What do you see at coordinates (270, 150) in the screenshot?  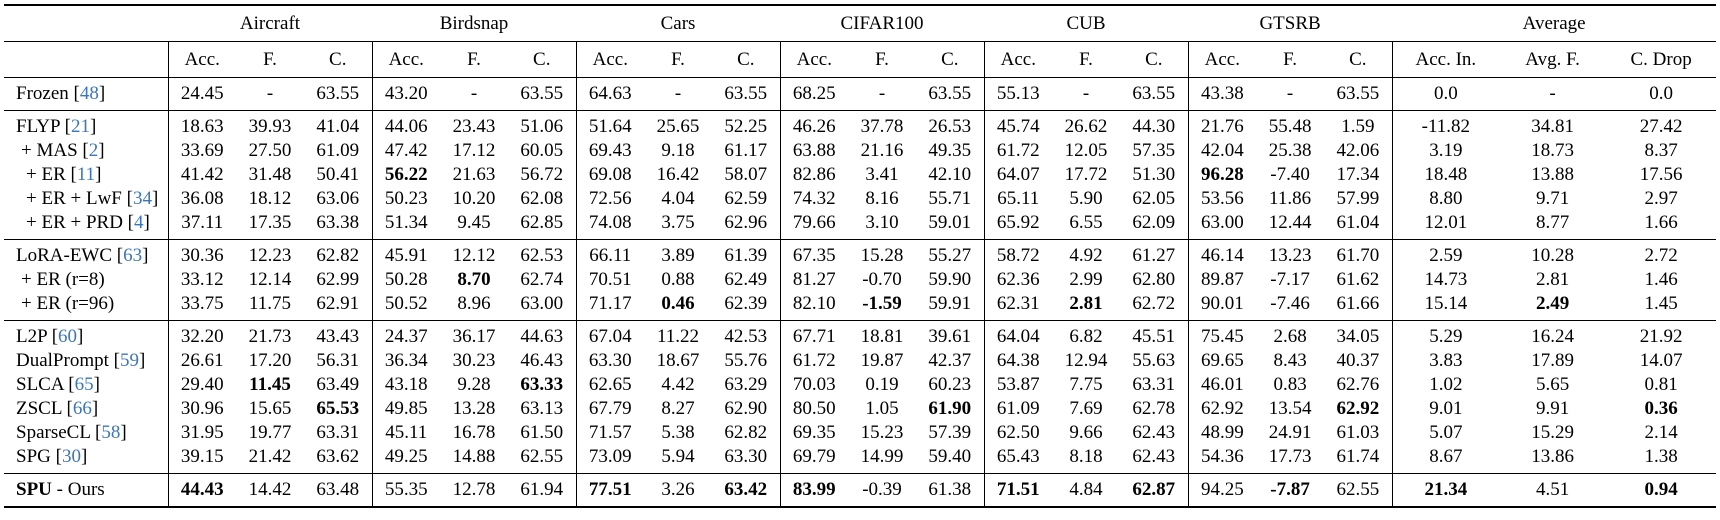 I see `table-cell: 27.50` at bounding box center [270, 150].